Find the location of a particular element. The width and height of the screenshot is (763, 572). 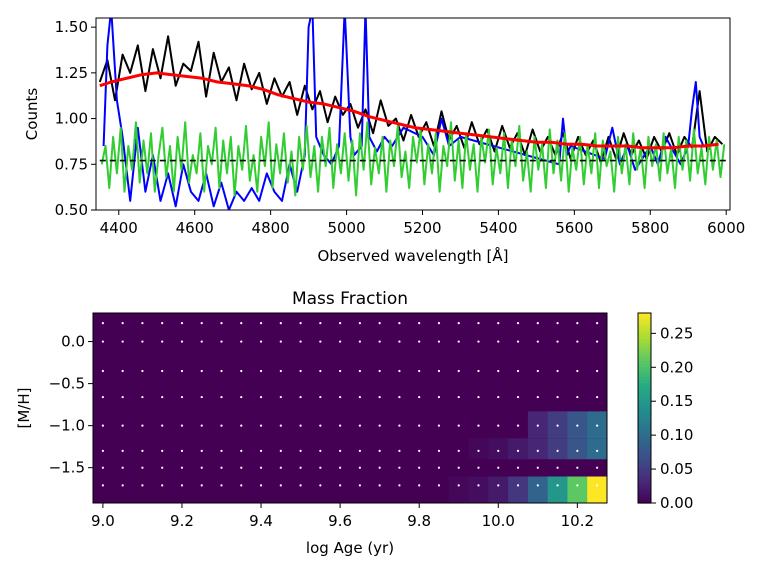

heatmap-y-tick-label: −0.5 is located at coordinates (67, 384).